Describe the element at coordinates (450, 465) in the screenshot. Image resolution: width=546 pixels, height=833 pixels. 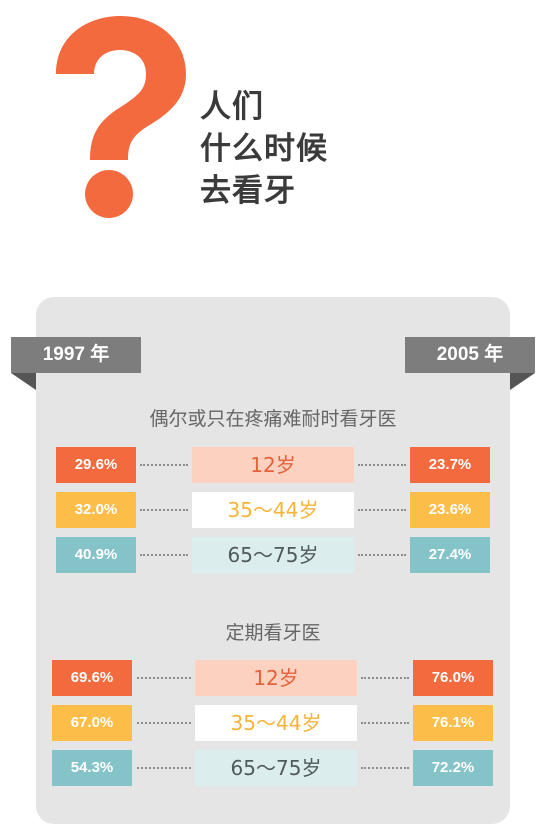
I see `value-2005: 23.7%` at that location.